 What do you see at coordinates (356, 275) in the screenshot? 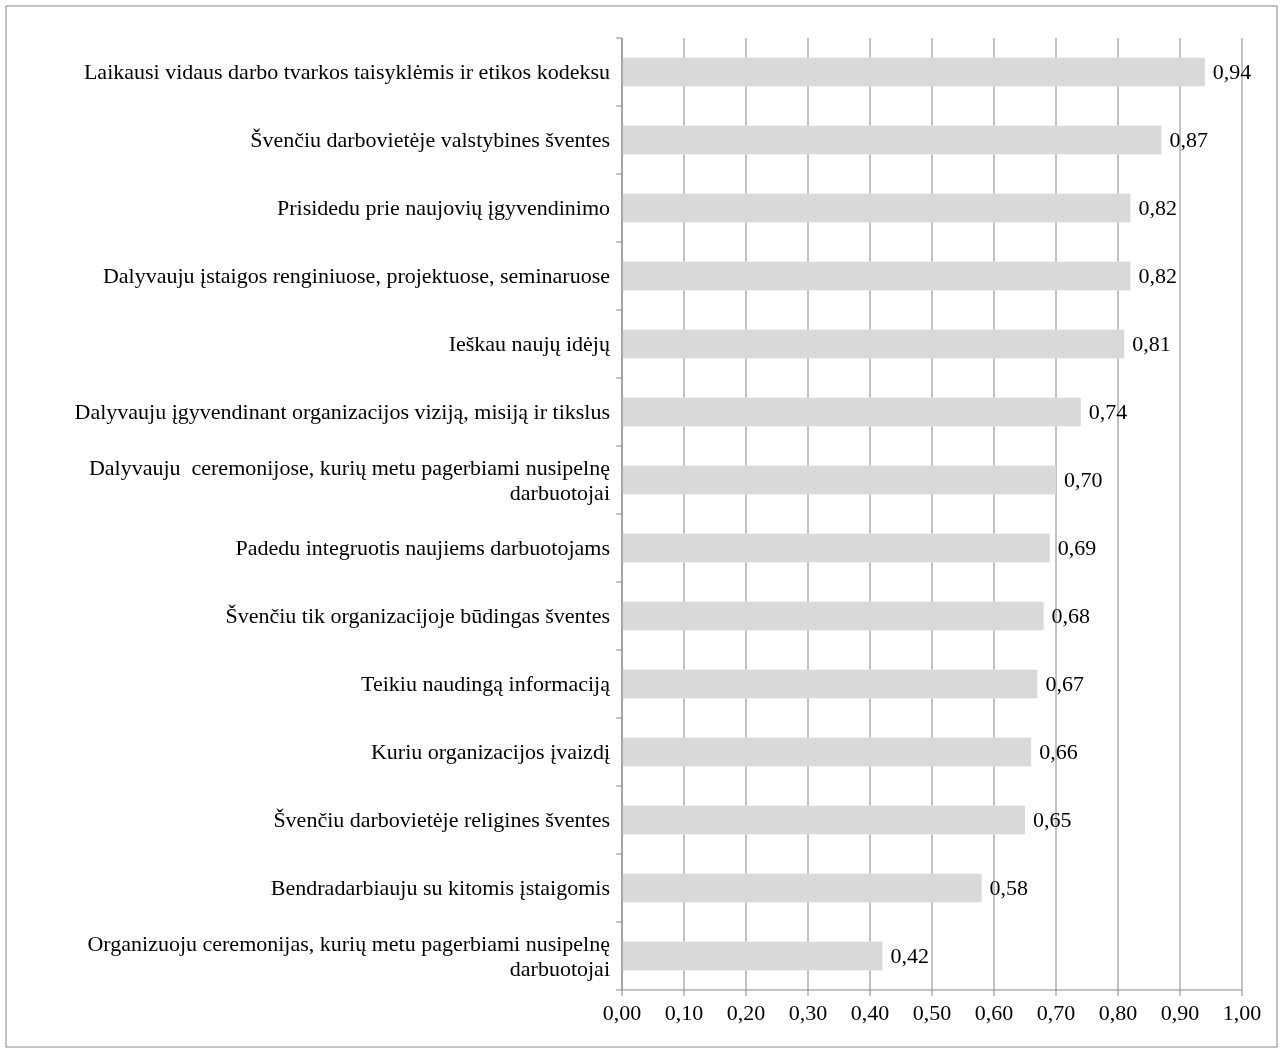
I see `y-tick-label: Dalyvauju įstaigos renginiuose, projektuose, seminaruose` at bounding box center [356, 275].